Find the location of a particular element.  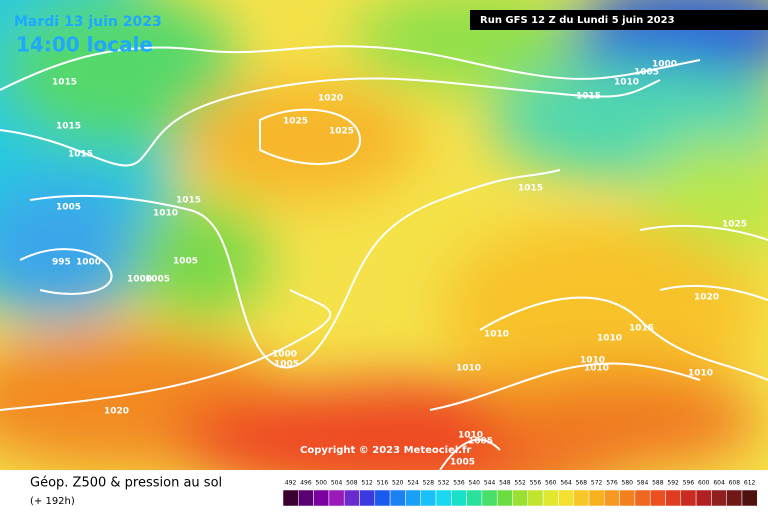

scale-label: 532 is located at coordinates (444, 483).